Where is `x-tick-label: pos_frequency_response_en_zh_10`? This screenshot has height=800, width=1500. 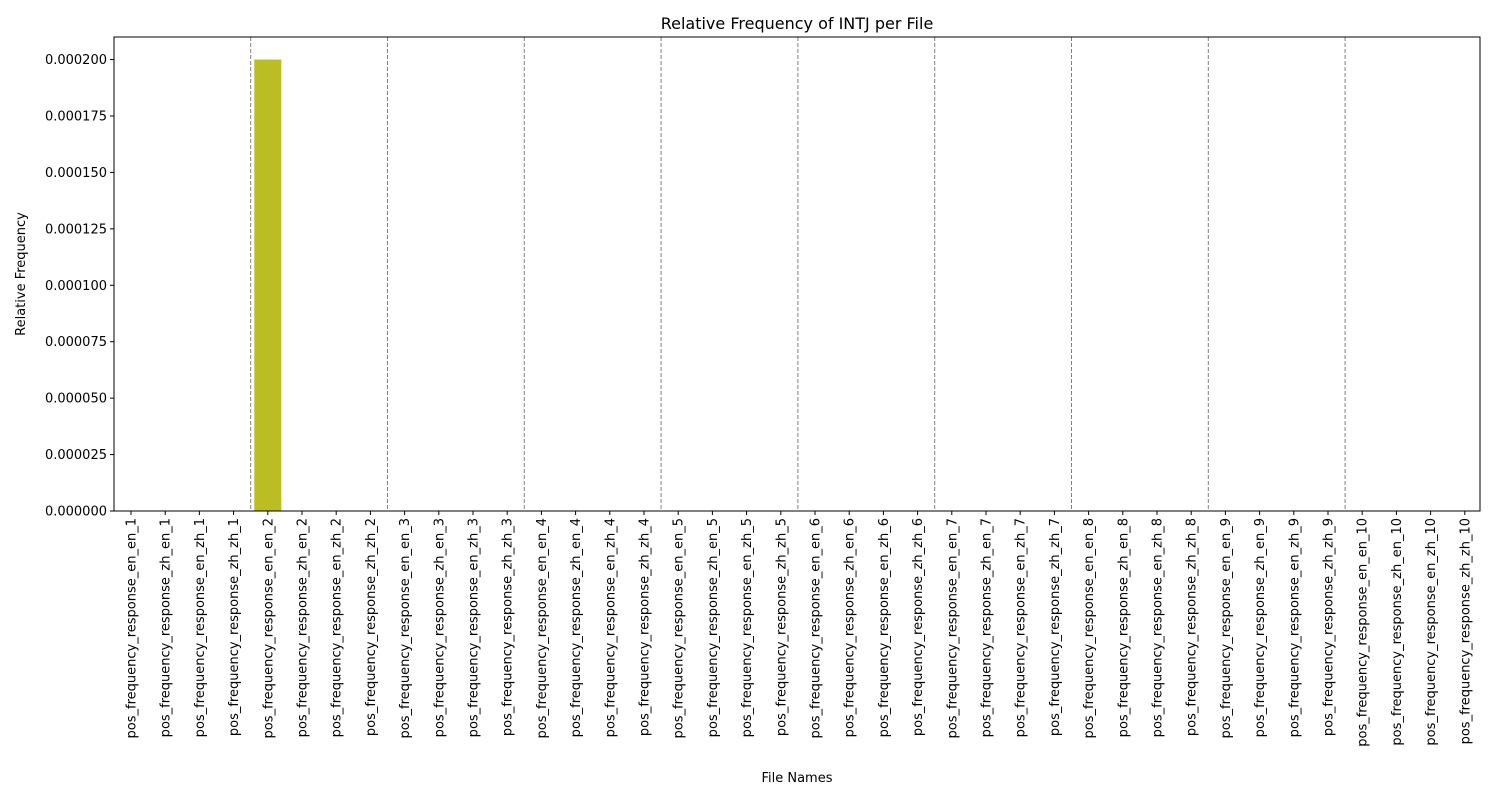
x-tick-label: pos_frequency_response_en_zh_10 is located at coordinates (1431, 632).